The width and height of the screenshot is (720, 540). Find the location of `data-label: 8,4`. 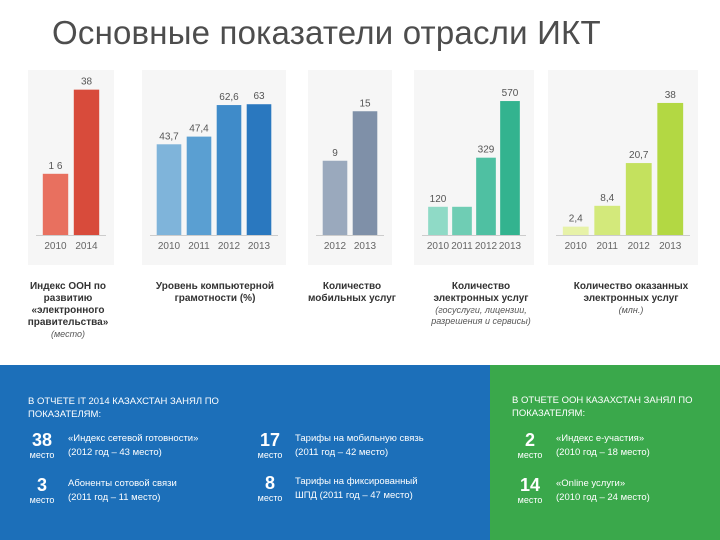

data-label: 8,4 is located at coordinates (607, 198).